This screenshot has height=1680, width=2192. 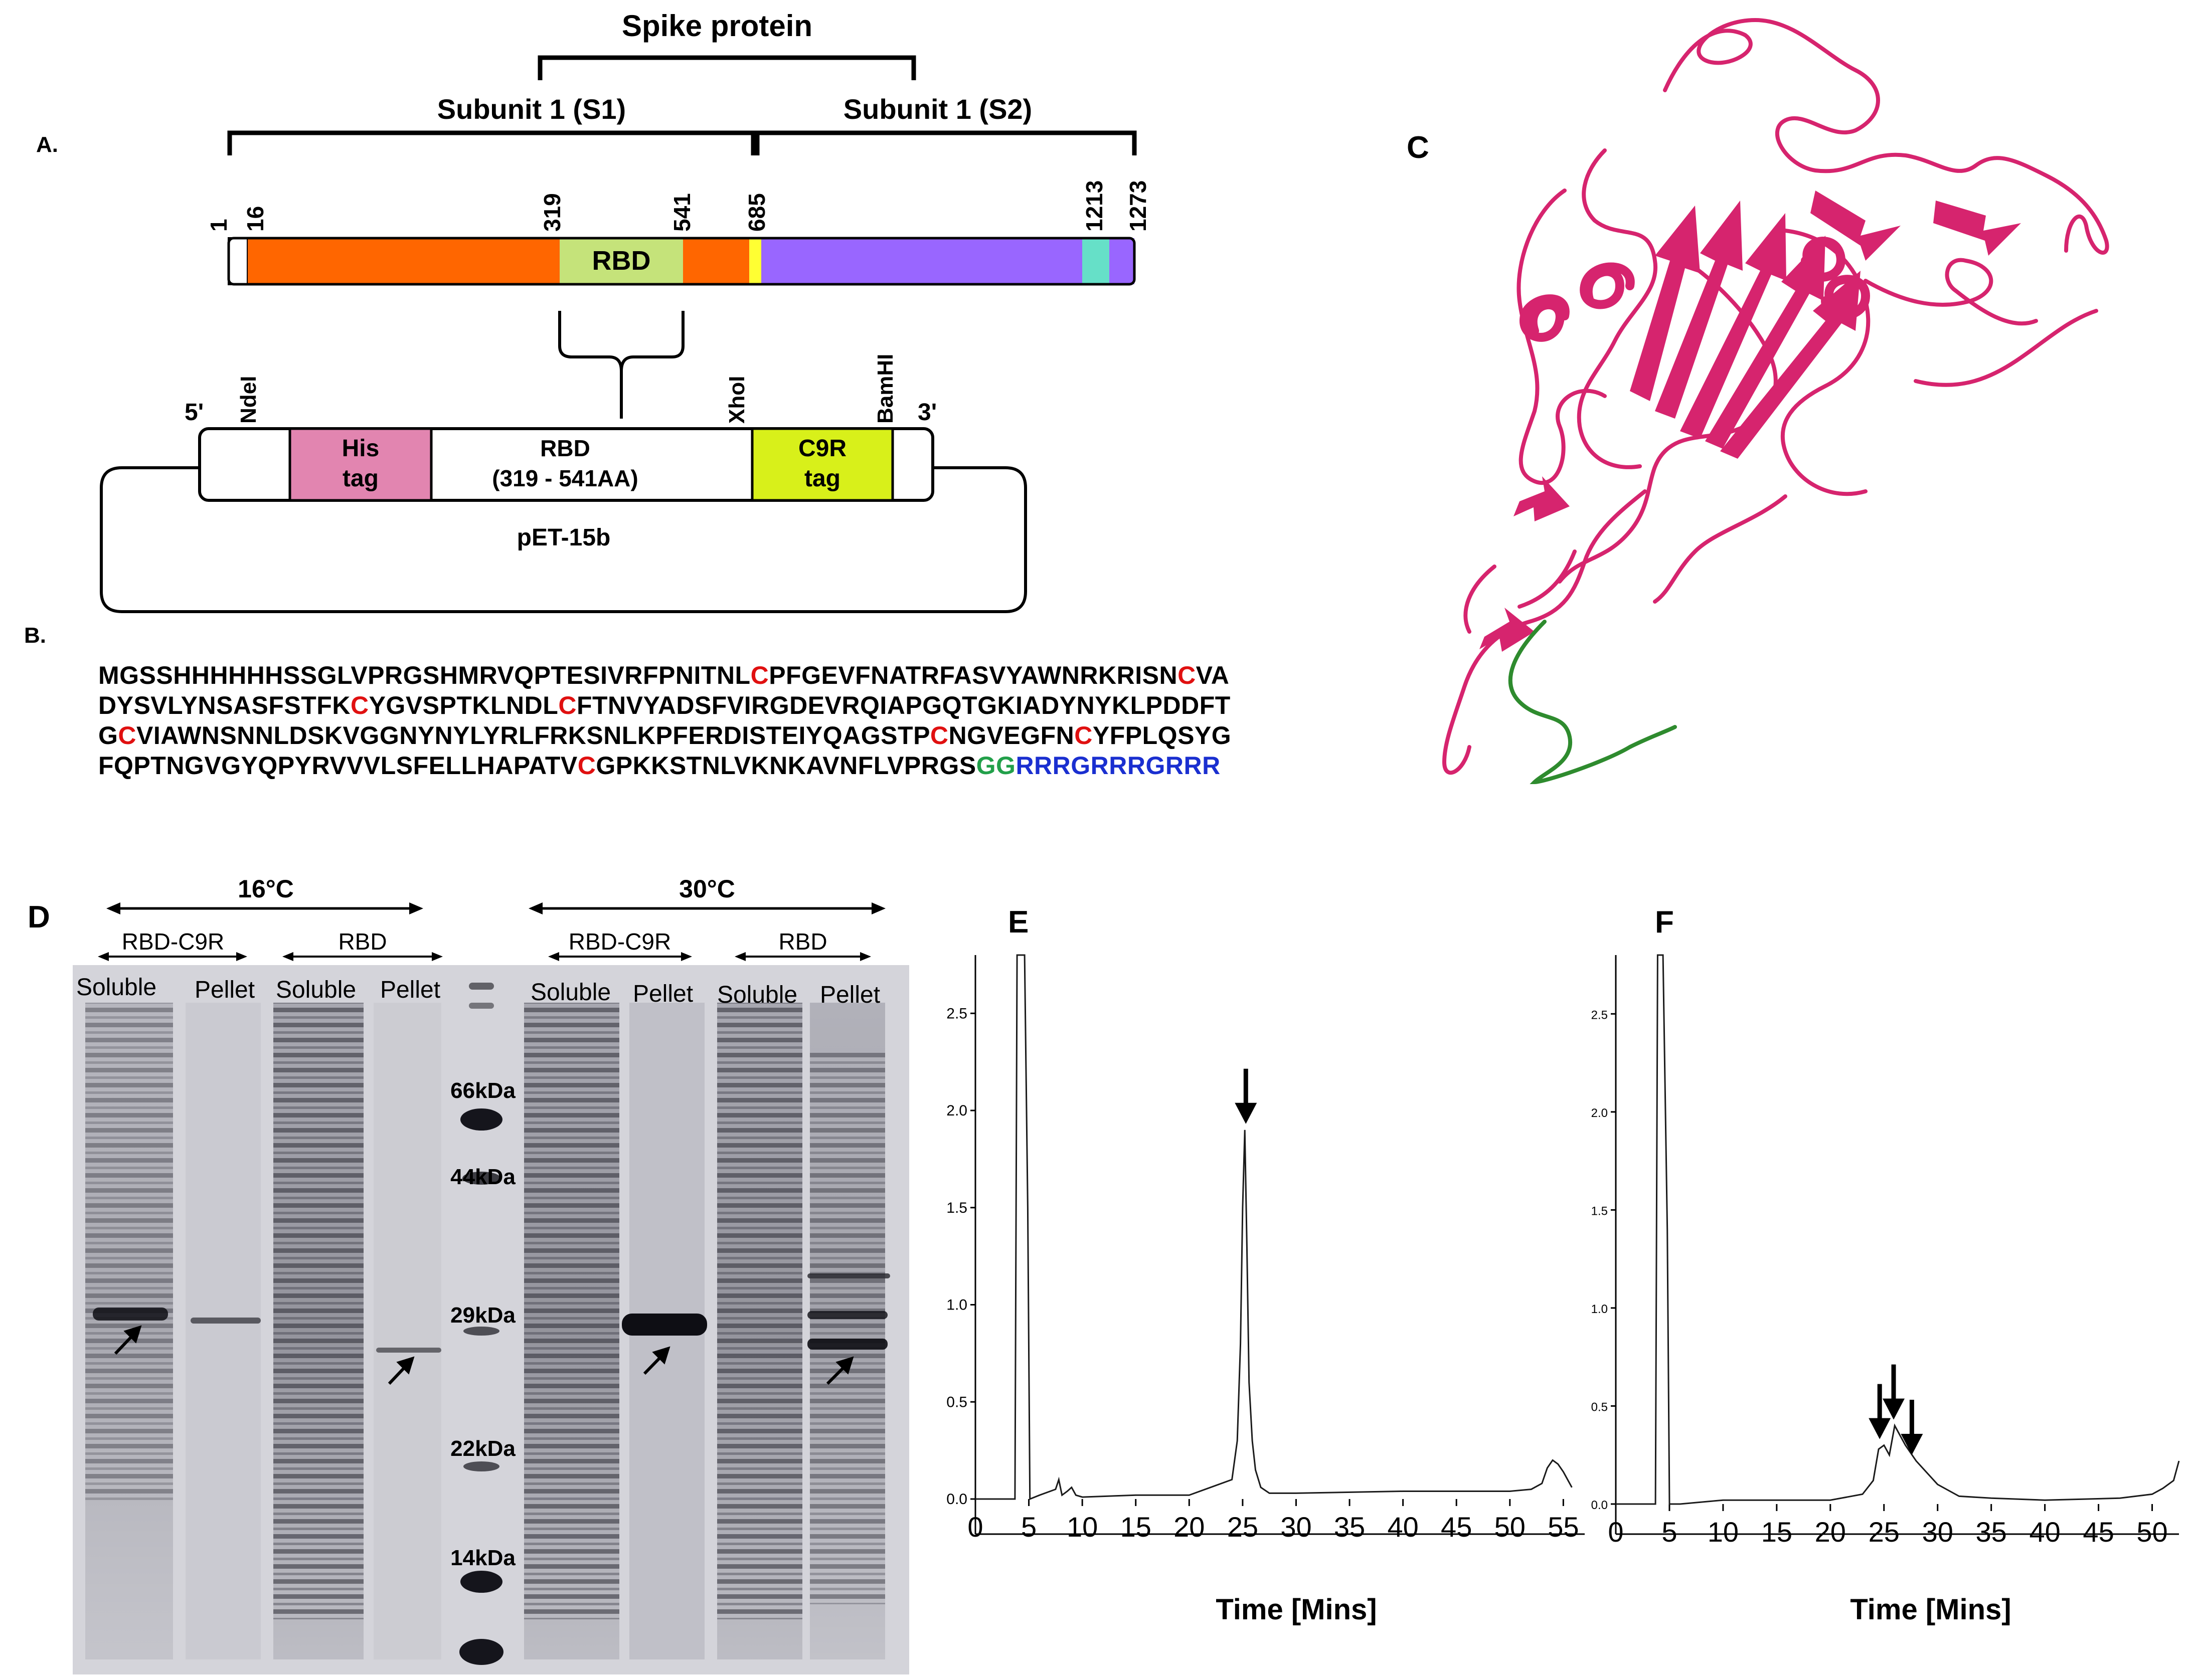 I want to click on domain-rbd, so click(x=621, y=261).